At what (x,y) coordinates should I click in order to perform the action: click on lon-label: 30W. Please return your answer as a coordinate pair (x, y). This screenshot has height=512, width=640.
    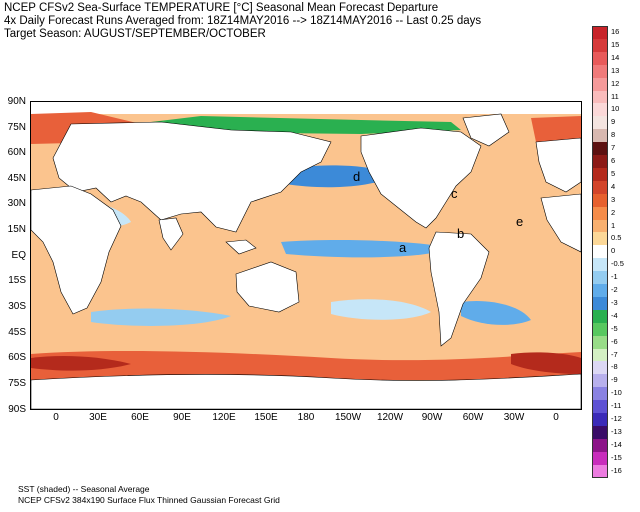
    Looking at the image, I should click on (514, 417).